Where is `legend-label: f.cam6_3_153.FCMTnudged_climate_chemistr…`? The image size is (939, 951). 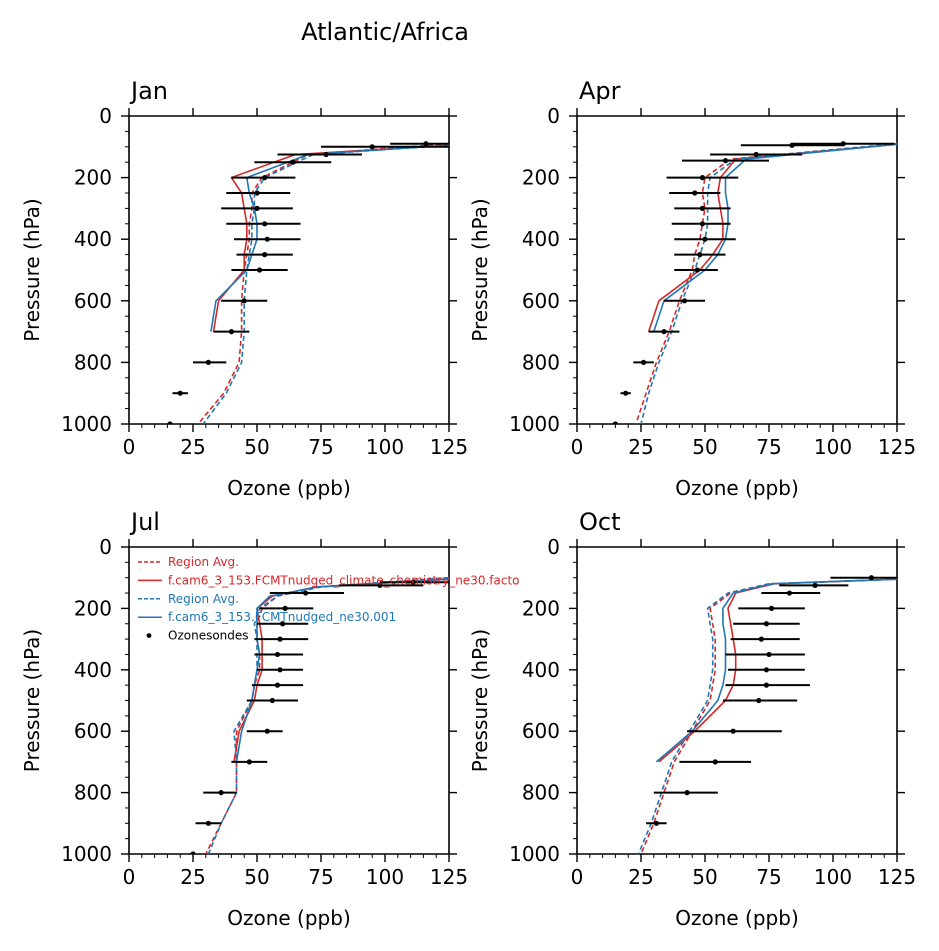
legend-label: f.cam6_3_153.FCMTnudged_climate_chemistr… is located at coordinates (344, 580).